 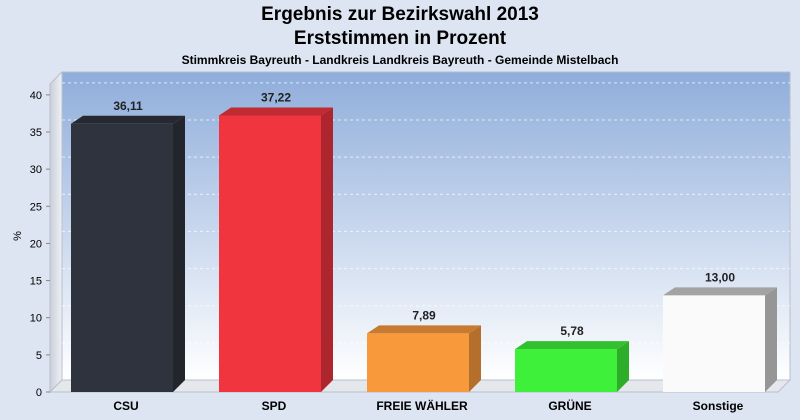 What do you see at coordinates (56, 232) in the screenshot?
I see `plot-side-wall` at bounding box center [56, 232].